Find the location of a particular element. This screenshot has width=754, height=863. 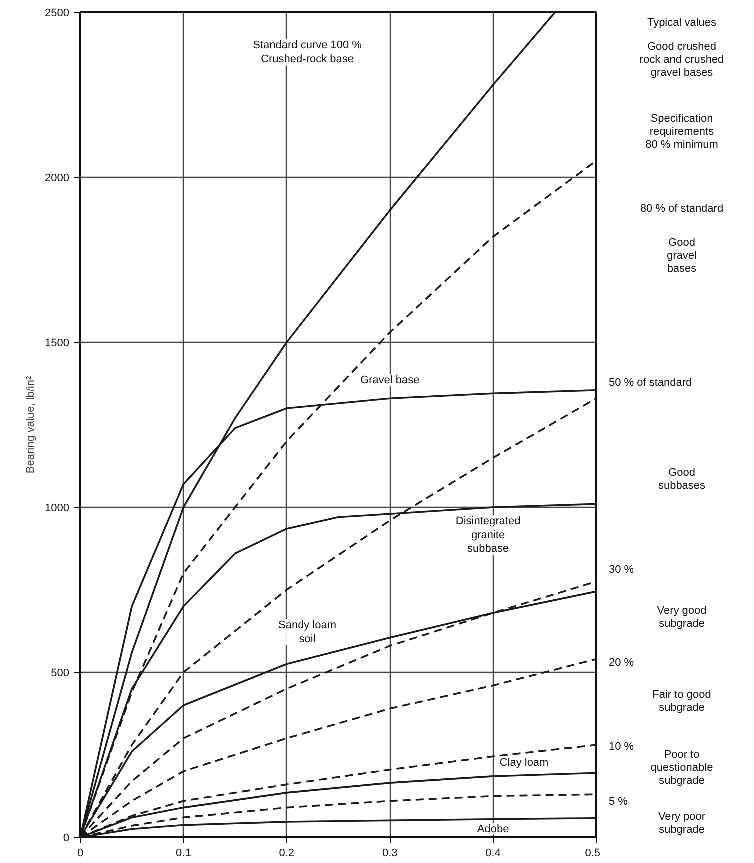

annotation: 10 % is located at coordinates (621, 747).